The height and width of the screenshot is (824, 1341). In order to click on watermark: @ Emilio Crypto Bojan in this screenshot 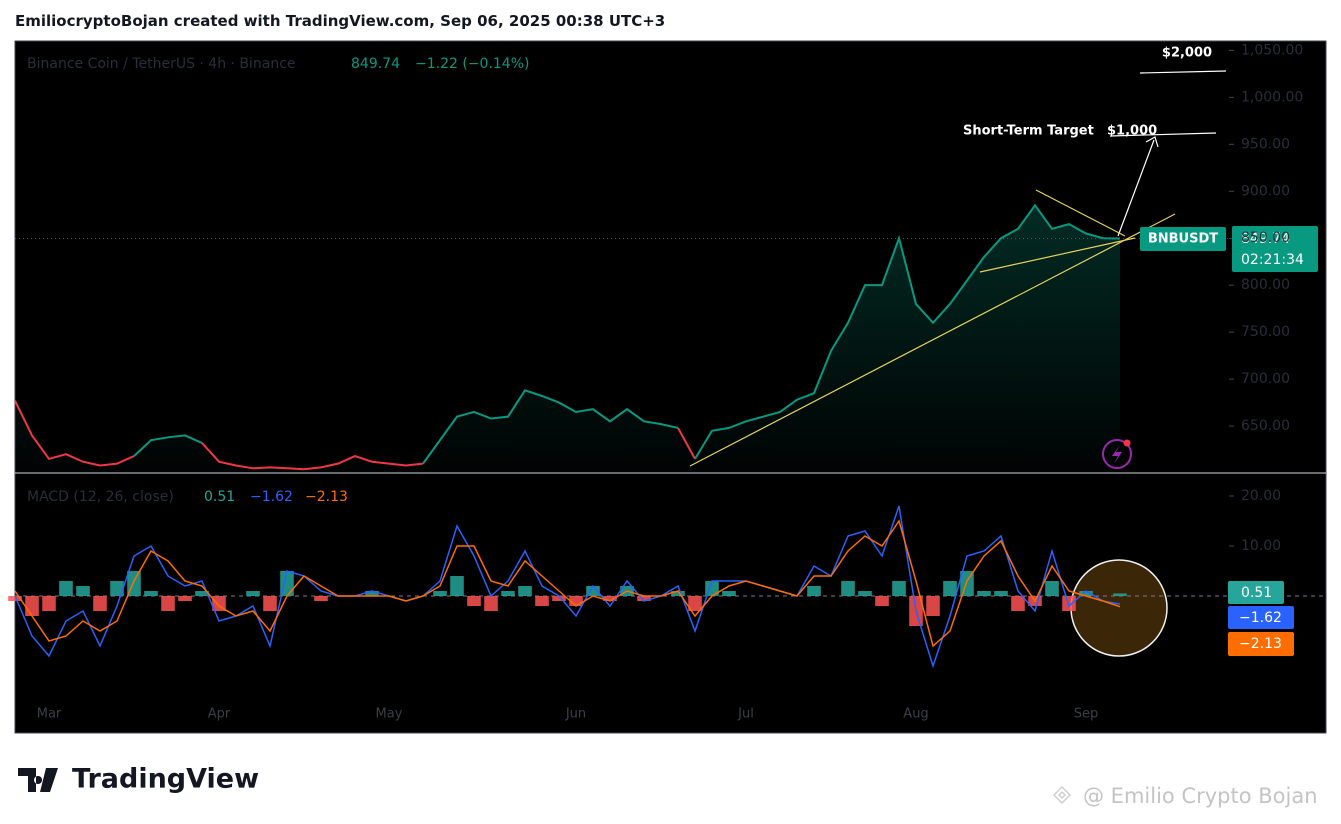, I will do `click(1200, 796)`.